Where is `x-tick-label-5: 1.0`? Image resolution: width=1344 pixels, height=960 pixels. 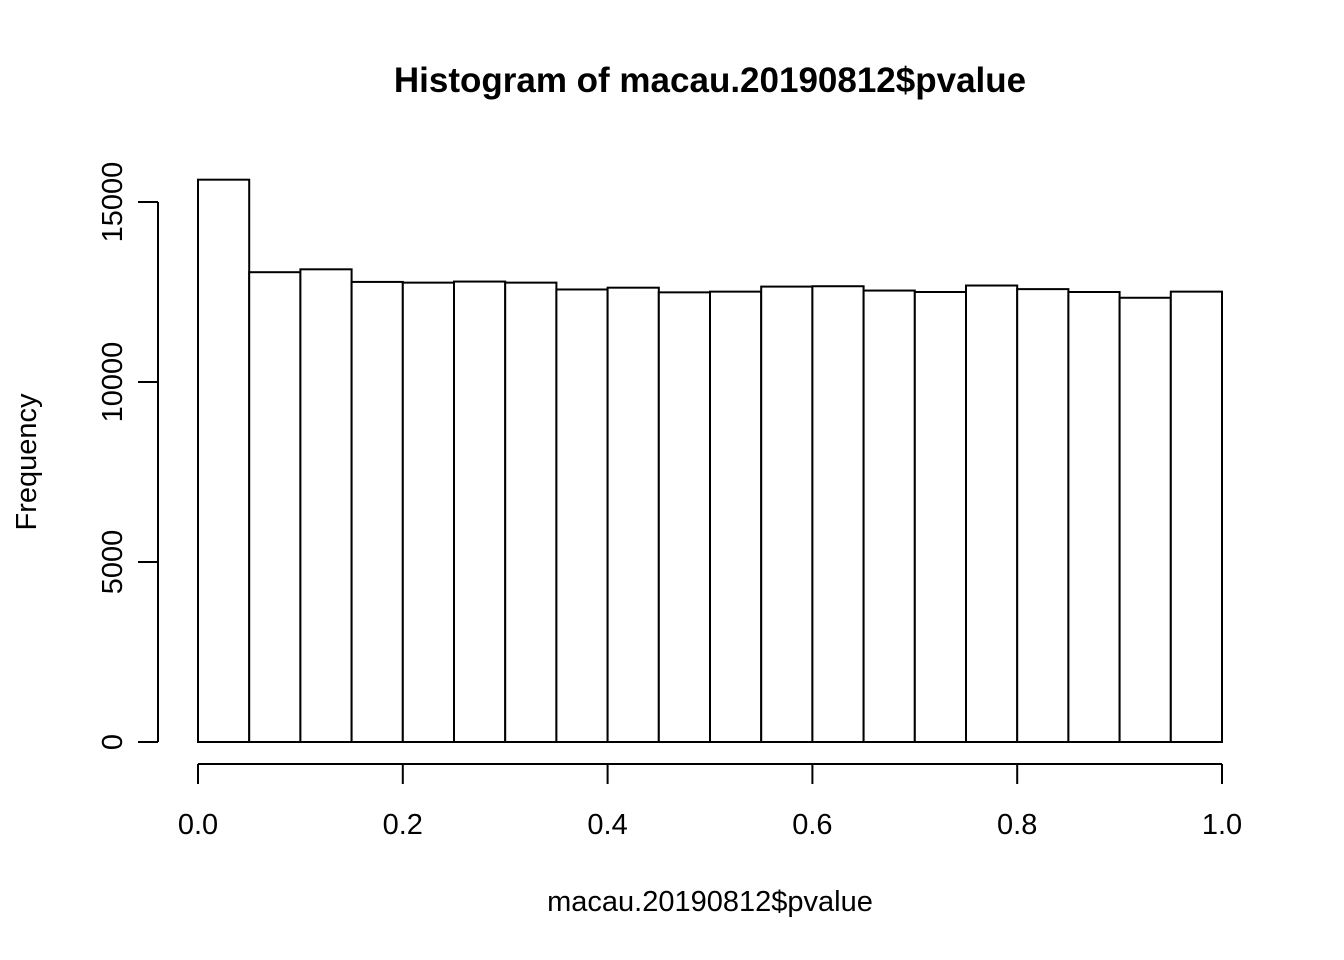 x-tick-label-5: 1.0 is located at coordinates (1222, 825).